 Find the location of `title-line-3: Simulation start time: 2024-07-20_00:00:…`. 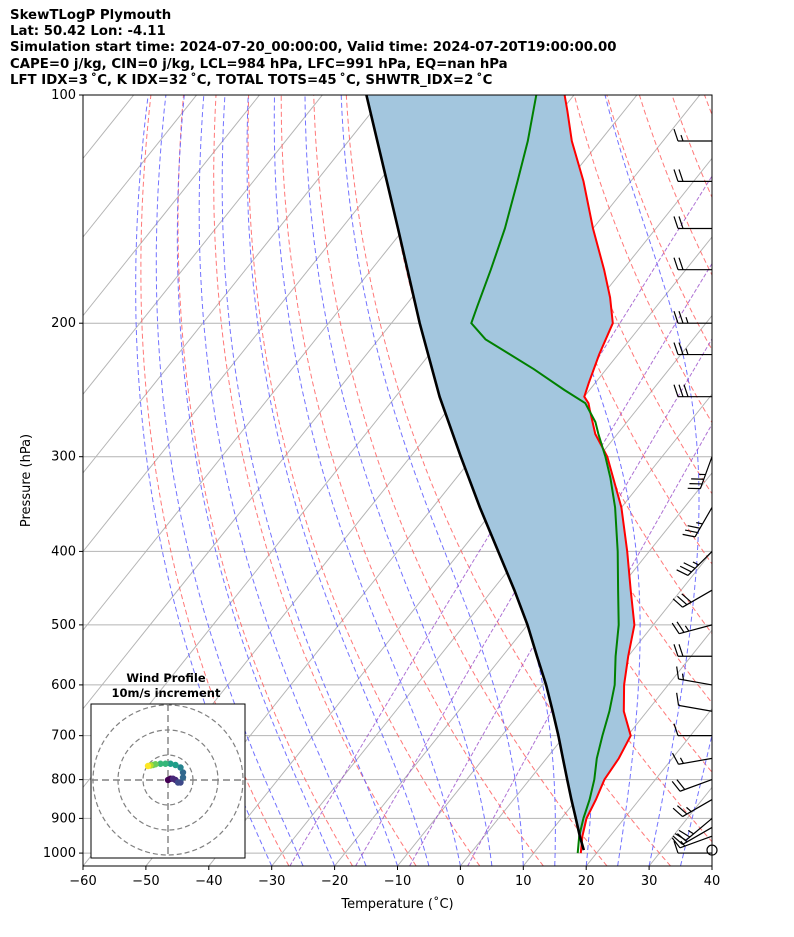

title-line-3: Simulation start time: 2024-07-20_00:00:… is located at coordinates (313, 47).